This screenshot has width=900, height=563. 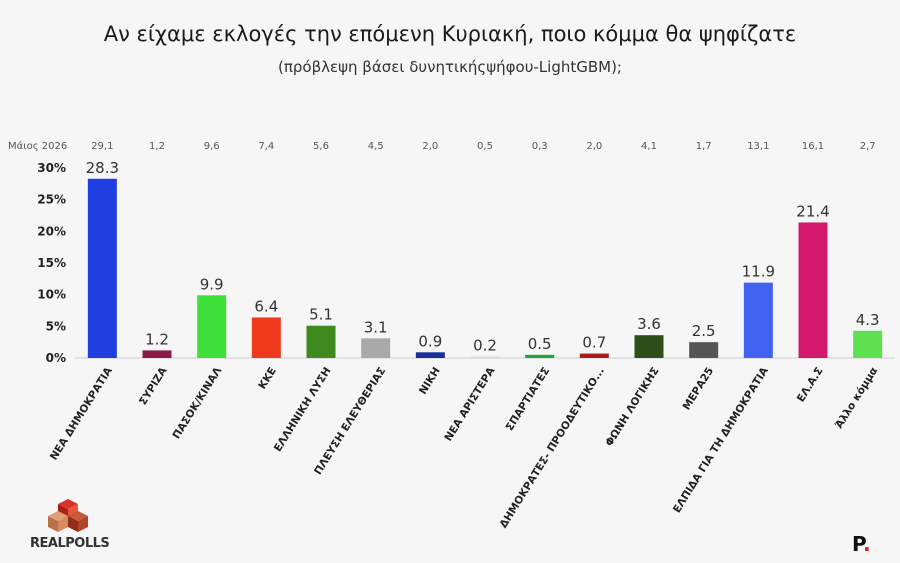 I want to click on comparison-value-9: 0,3, so click(x=540, y=146).